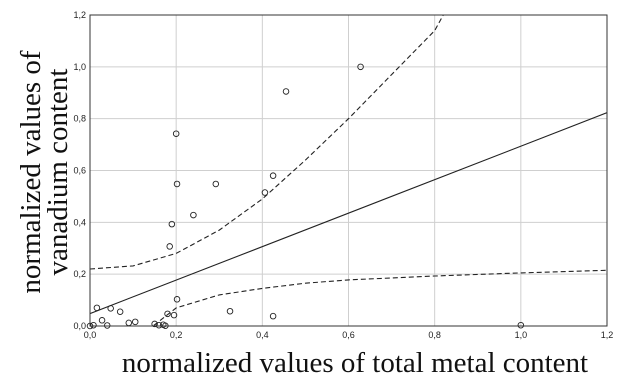  What do you see at coordinates (90, 335) in the screenshot?
I see `x-tick-label: 0,0` at bounding box center [90, 335].